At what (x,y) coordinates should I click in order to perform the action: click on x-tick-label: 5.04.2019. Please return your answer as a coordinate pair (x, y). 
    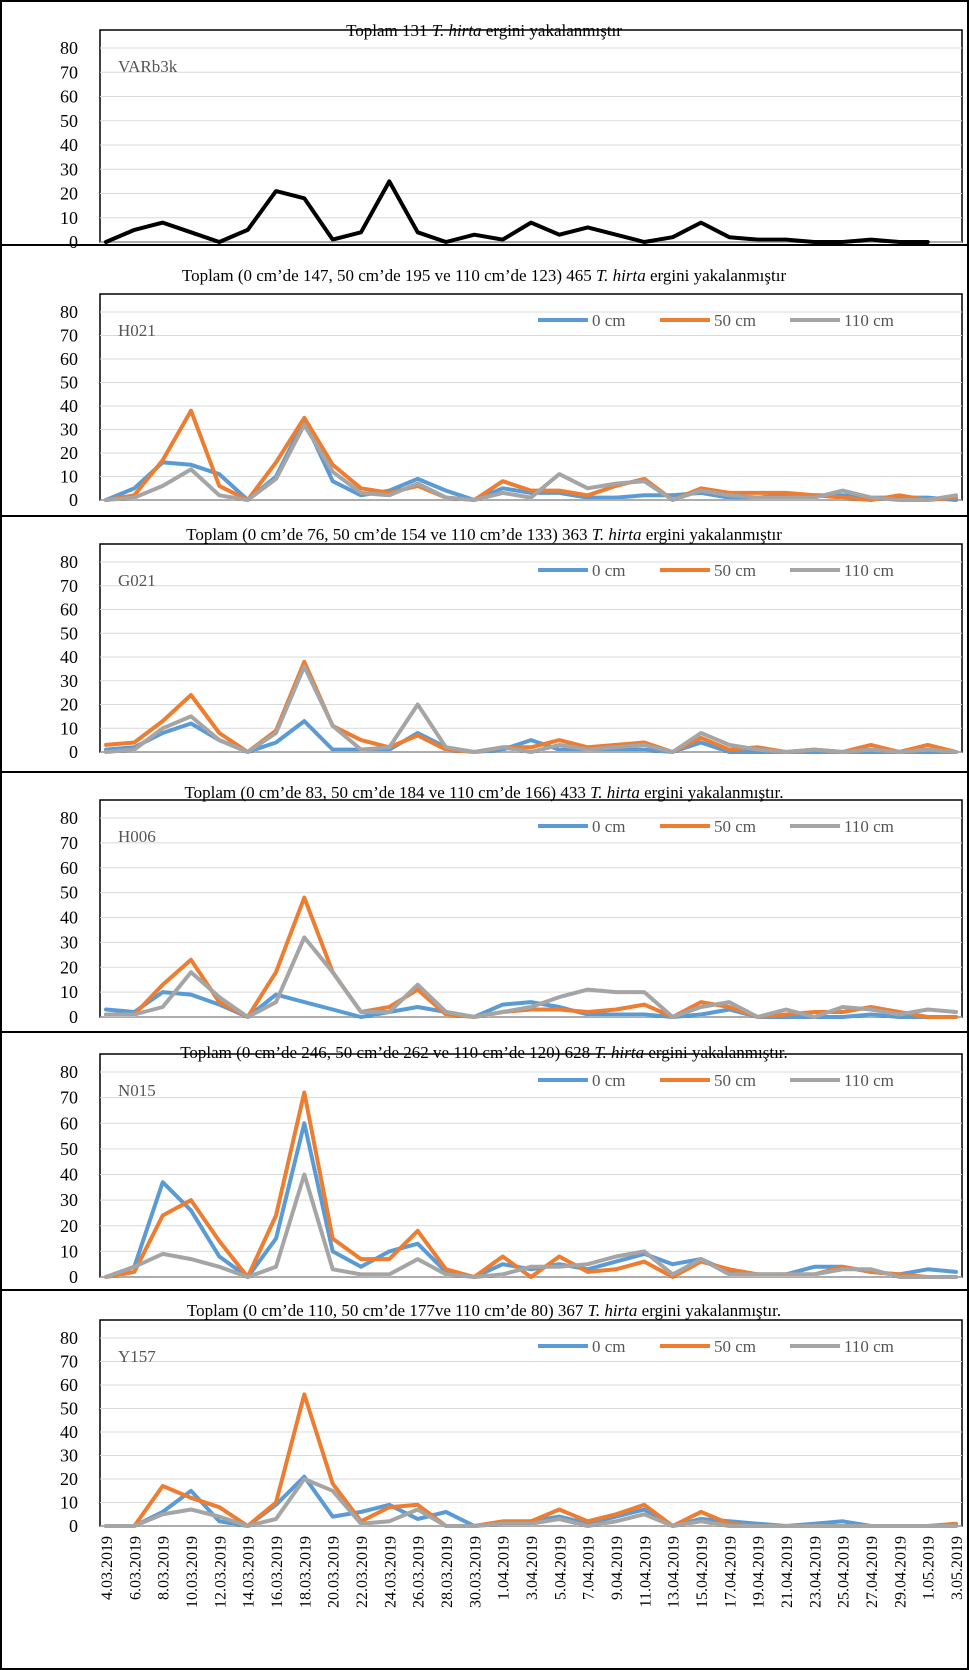
    Looking at the image, I should click on (560, 1568).